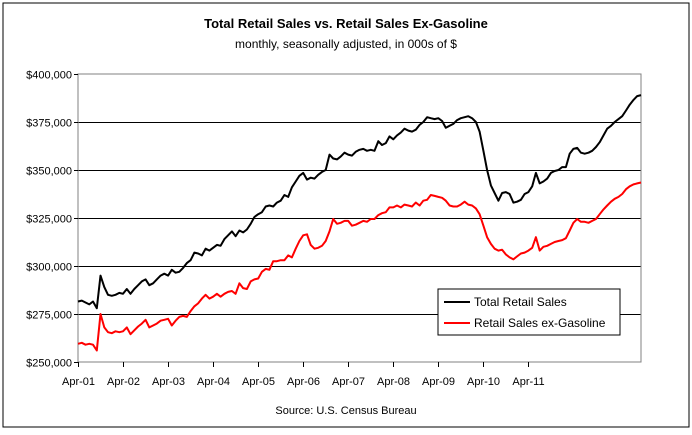  Describe the element at coordinates (528, 382) in the screenshot. I see `x-tick-label: Apr-11` at that location.